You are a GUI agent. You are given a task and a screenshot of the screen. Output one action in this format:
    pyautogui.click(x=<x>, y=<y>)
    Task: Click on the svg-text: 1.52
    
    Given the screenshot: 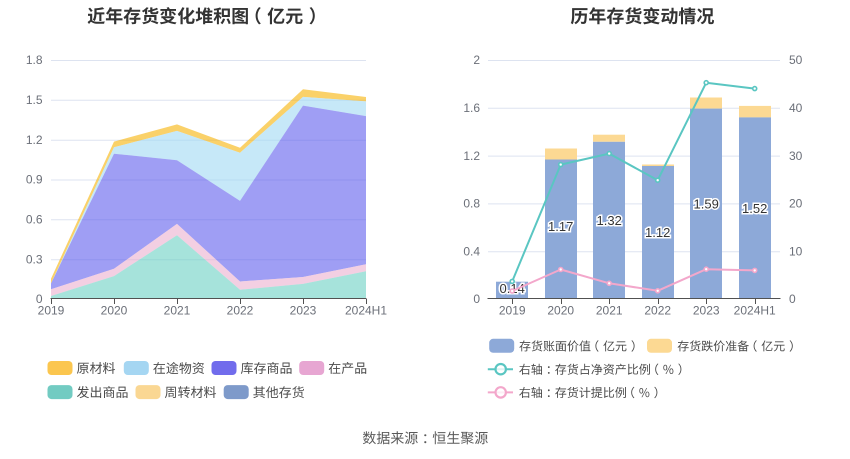 What is the action you would take?
    pyautogui.click(x=754, y=208)
    